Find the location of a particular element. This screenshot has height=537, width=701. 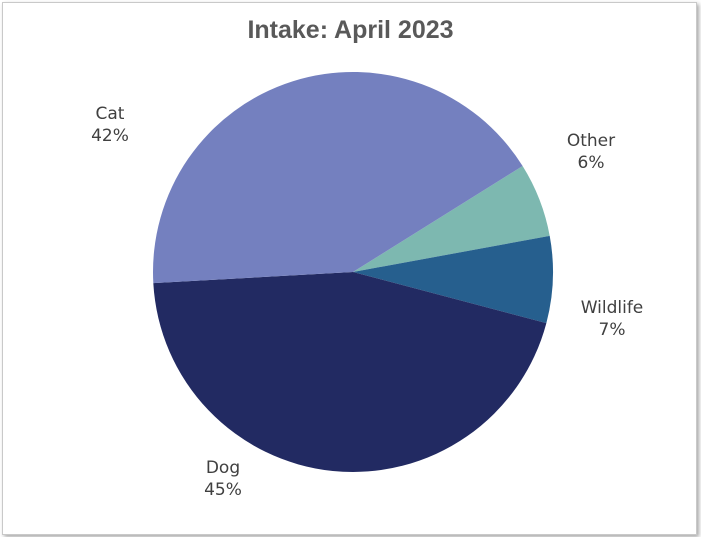

pie-slice-wildlife is located at coordinates (453, 279).